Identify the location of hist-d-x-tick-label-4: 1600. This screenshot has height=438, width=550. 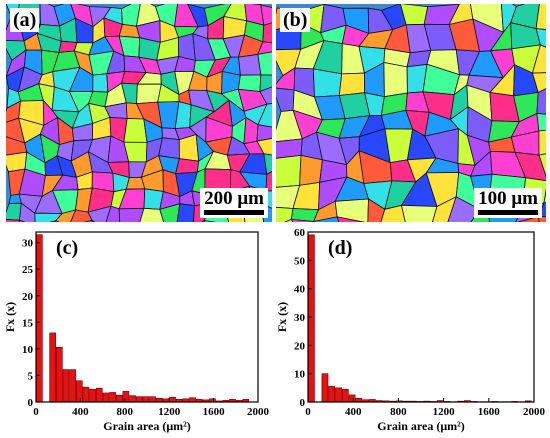
(489, 412).